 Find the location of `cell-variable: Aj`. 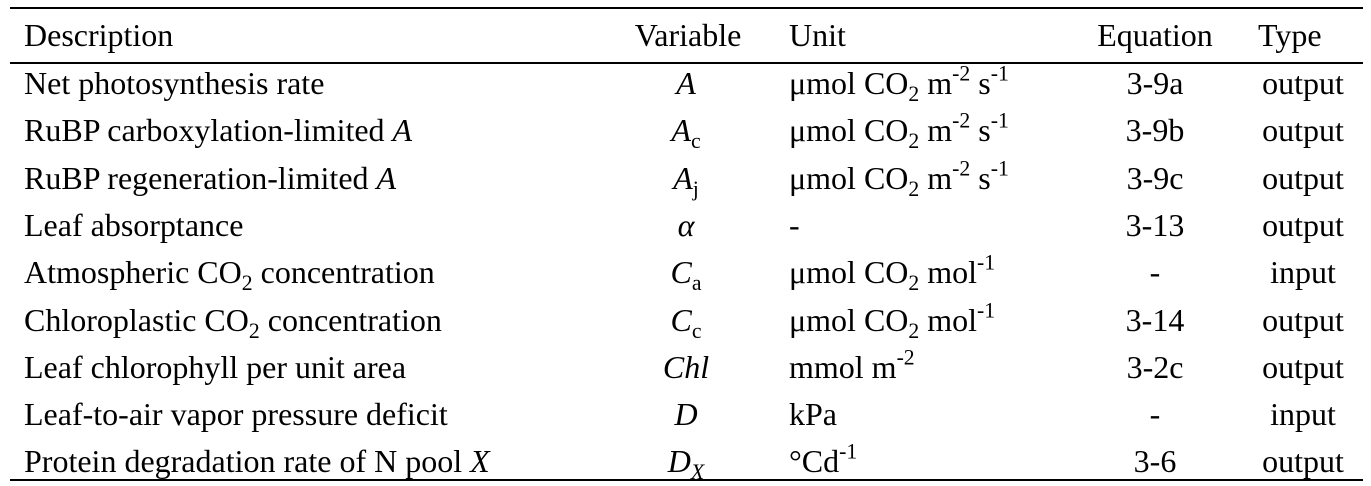

cell-variable: Aj is located at coordinates (686, 180).